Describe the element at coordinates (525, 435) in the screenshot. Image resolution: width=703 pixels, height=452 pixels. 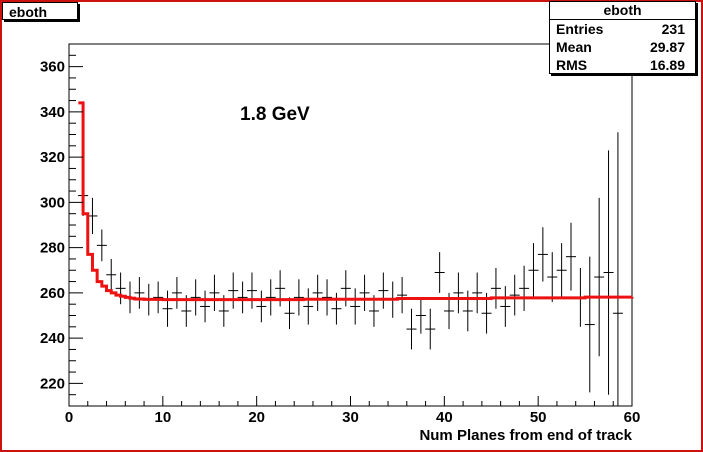
I see `x-axis-title: Num Planes from end of track` at that location.